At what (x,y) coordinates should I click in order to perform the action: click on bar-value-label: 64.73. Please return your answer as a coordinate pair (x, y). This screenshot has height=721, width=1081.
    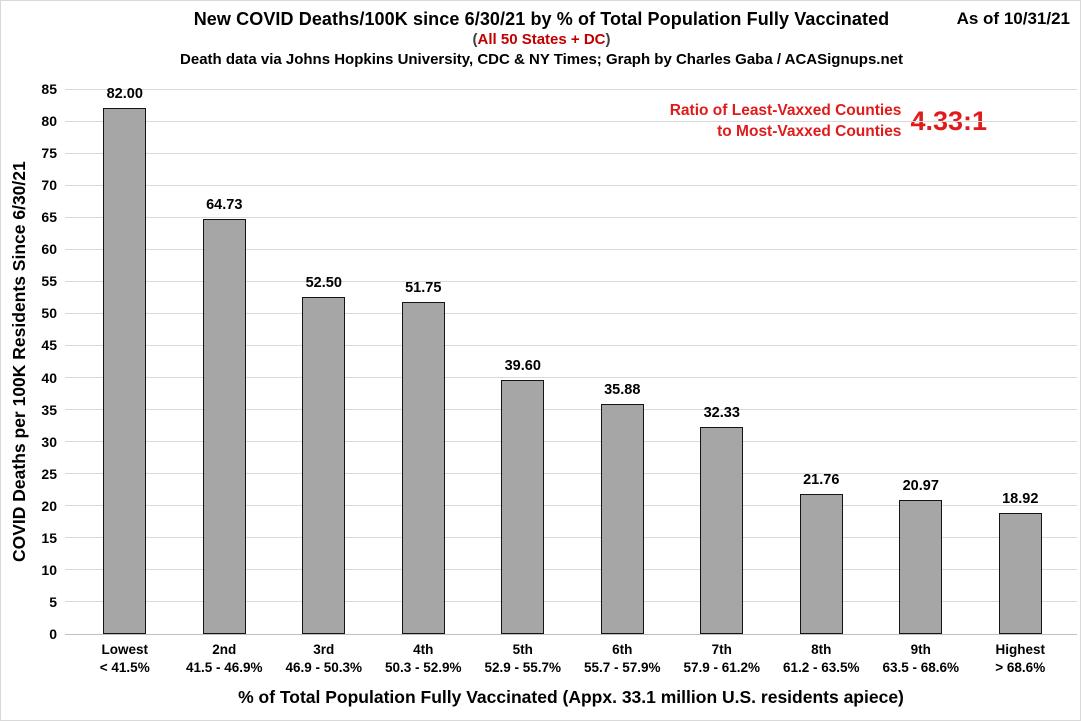
    Looking at the image, I should click on (224, 204).